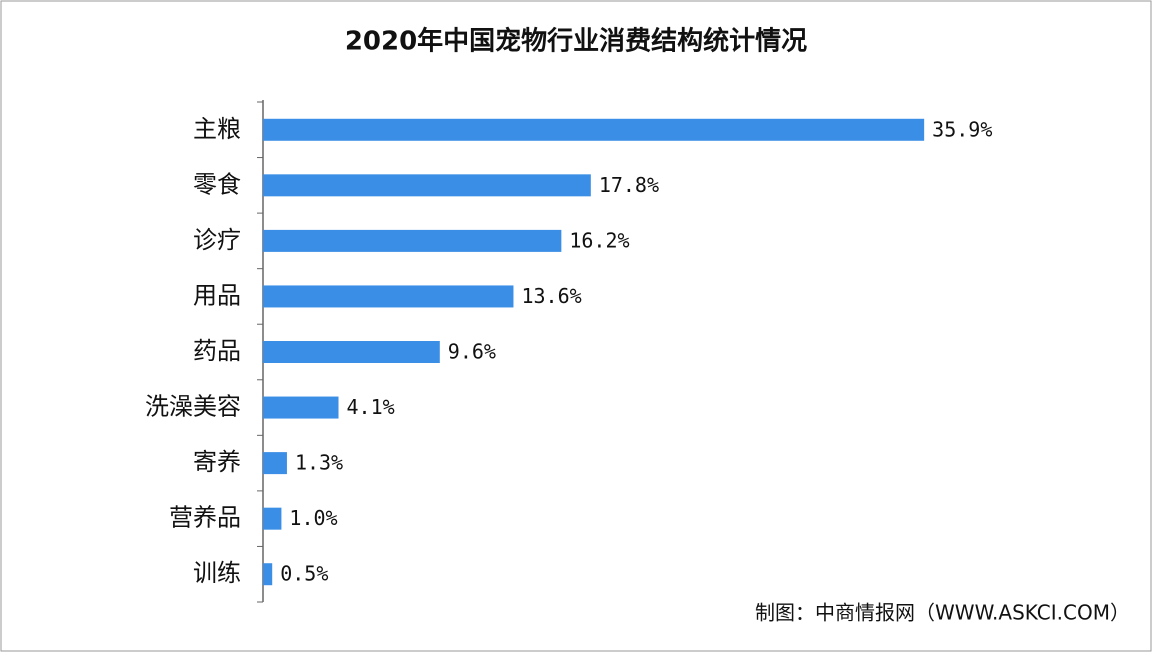 The width and height of the screenshot is (1152, 652). I want to click on data-label: 4.1%, so click(371, 407).